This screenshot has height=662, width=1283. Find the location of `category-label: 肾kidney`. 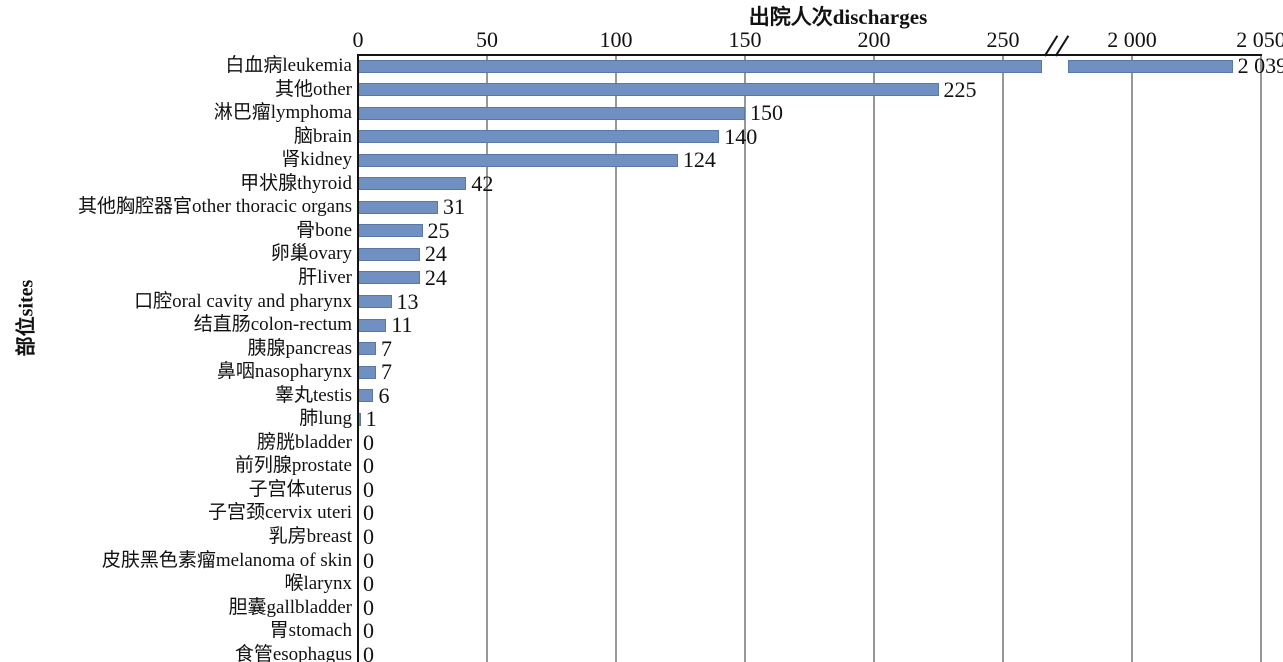

category-label: 肾kidney is located at coordinates (316, 160).